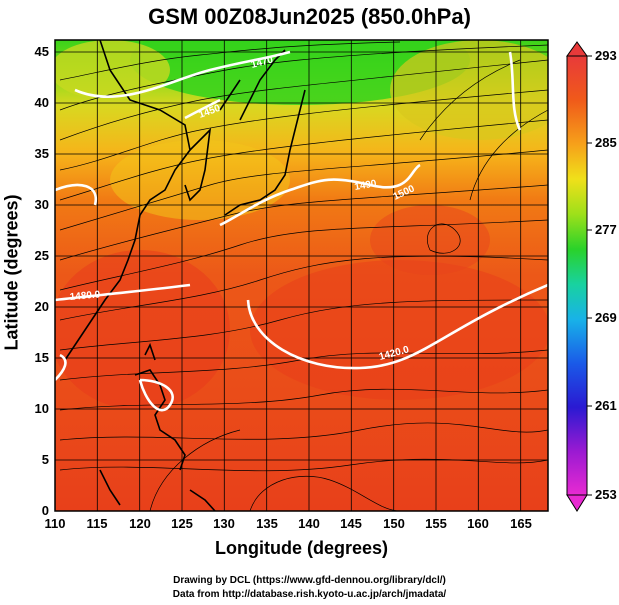 Image resolution: width=619 pixels, height=605 pixels. What do you see at coordinates (366, 185) in the screenshot?
I see `contour-label: 1490` at bounding box center [366, 185].